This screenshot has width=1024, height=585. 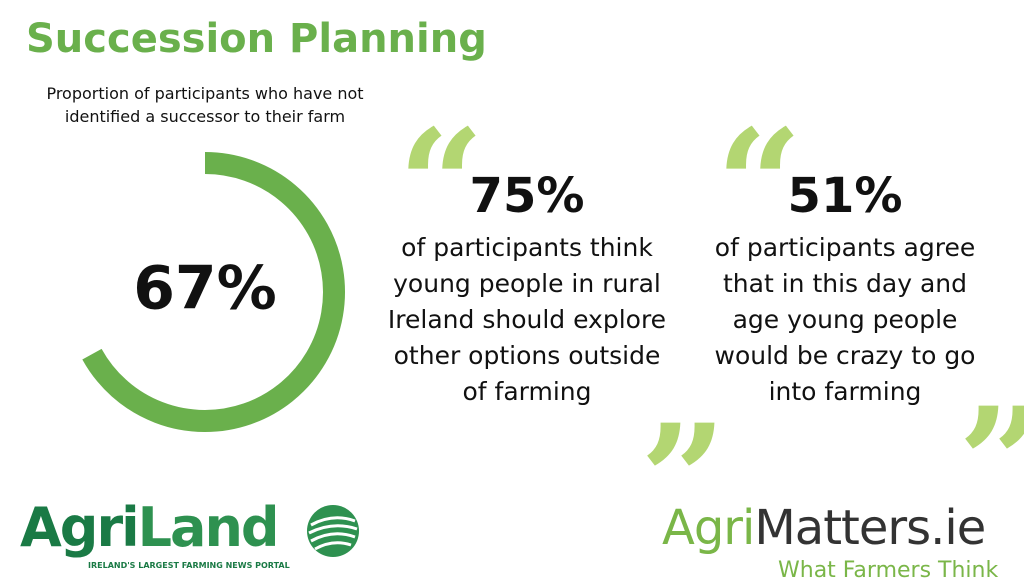 I want to click on donut-chart: 67%, so click(x=213, y=292).